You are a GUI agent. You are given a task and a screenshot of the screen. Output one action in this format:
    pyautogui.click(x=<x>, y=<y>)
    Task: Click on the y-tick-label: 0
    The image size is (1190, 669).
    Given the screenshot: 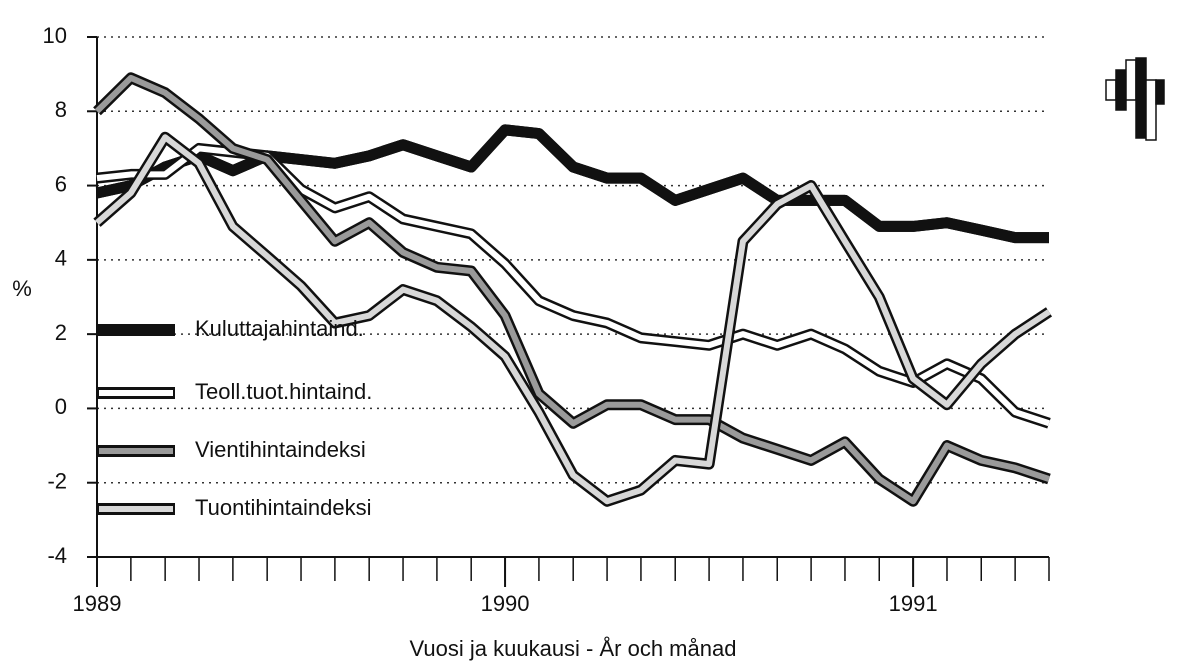 What is the action you would take?
    pyautogui.click(x=61, y=406)
    